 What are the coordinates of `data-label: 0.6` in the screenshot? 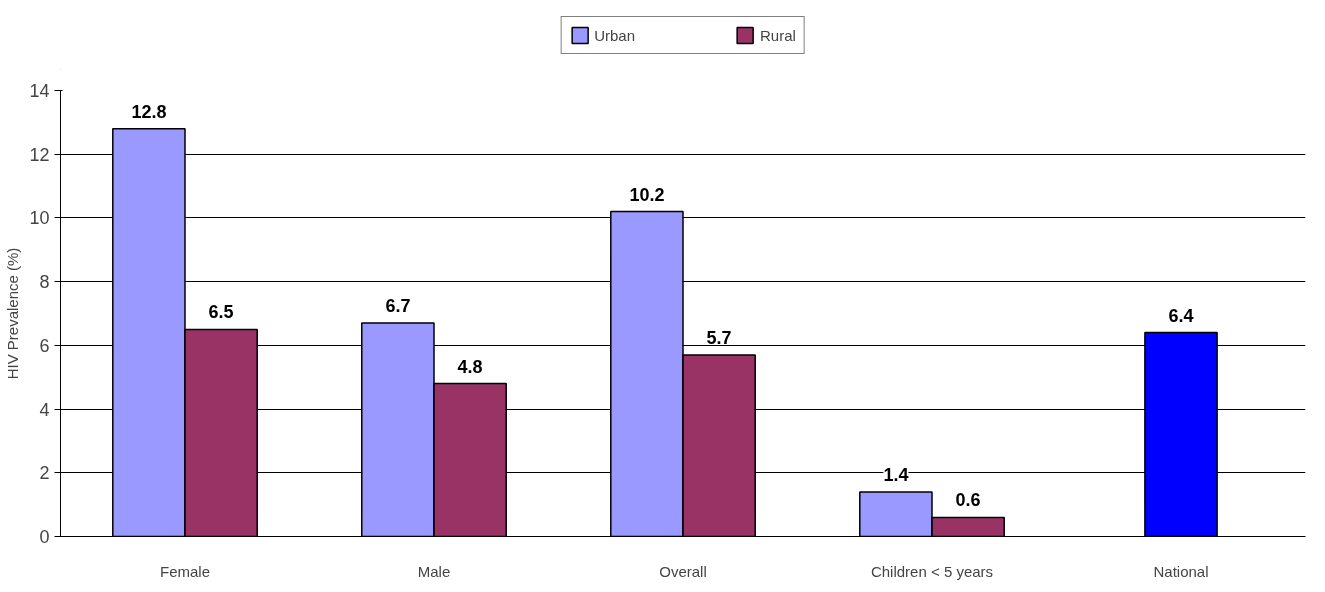 It's located at (968, 500).